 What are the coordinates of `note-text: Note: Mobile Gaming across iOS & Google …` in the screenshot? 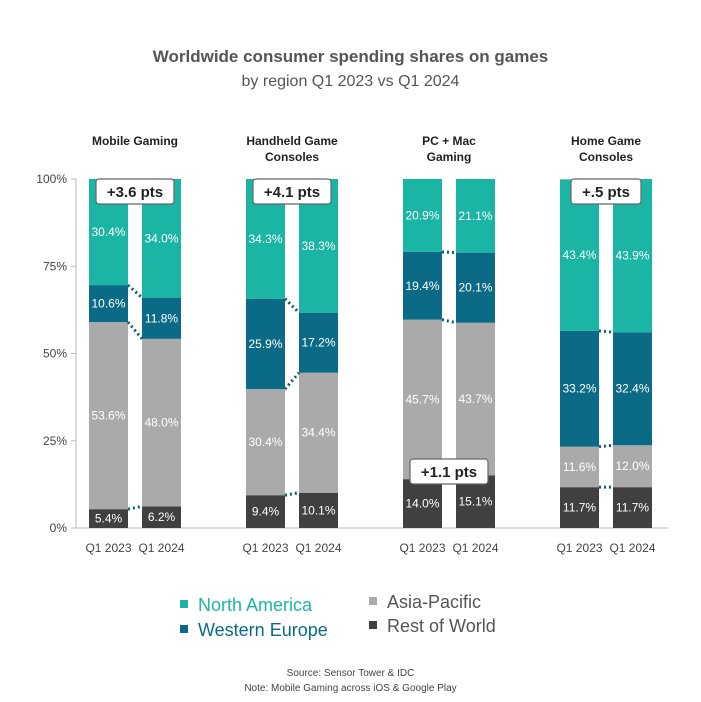 It's located at (350, 688).